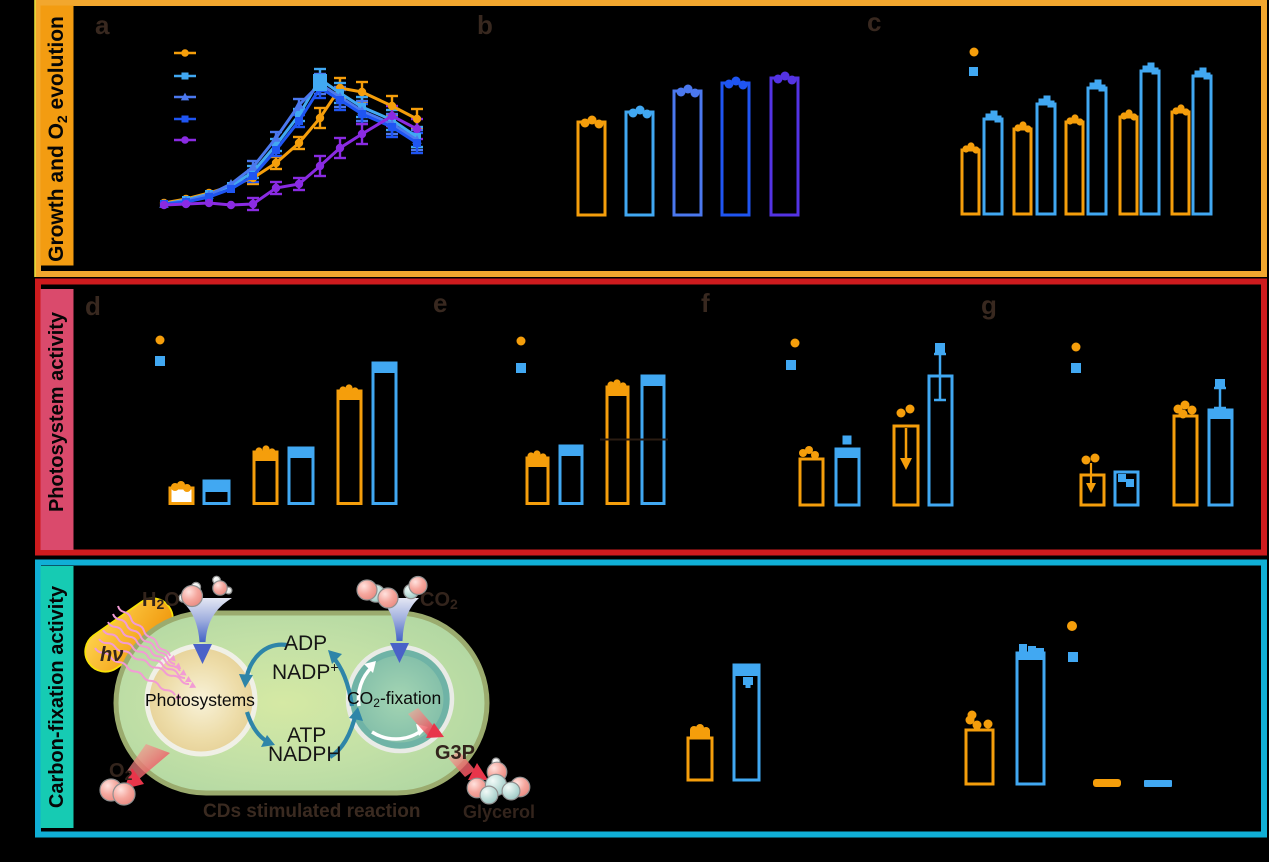 The width and height of the screenshot is (1269, 862). Describe the element at coordinates (312, 811) in the screenshot. I see `svg-text: CDs stimulated reaction` at that location.